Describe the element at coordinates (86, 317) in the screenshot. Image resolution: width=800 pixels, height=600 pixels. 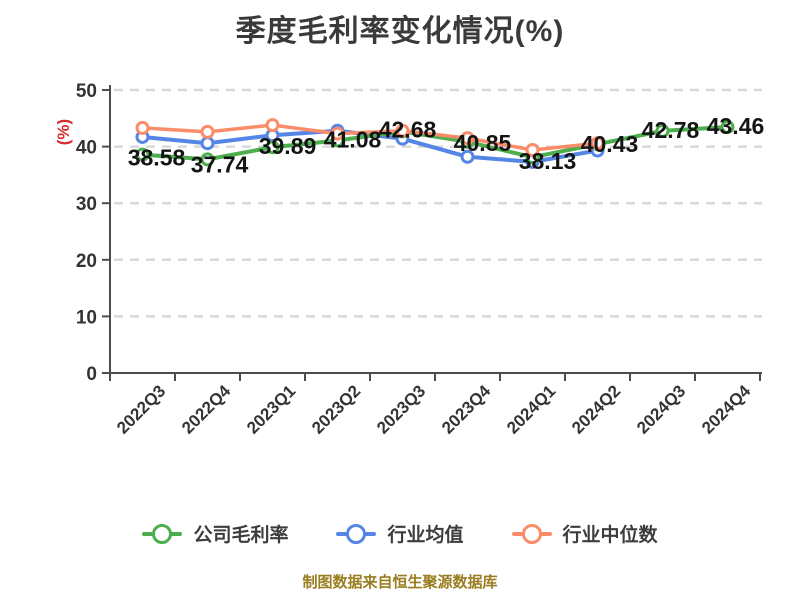
I see `y-axis-tick-label: 10` at that location.